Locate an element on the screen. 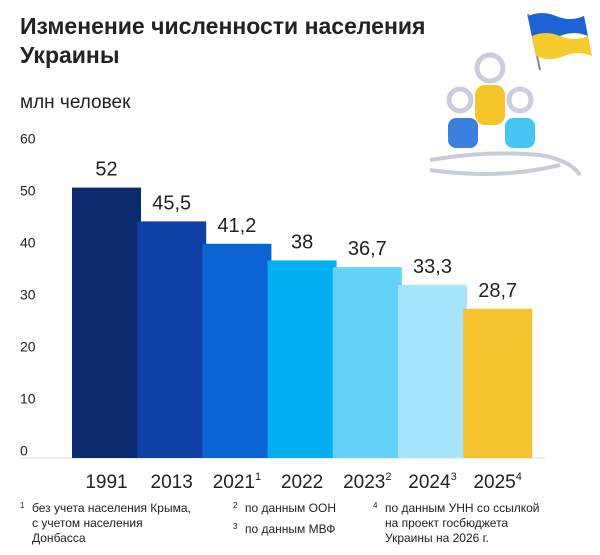  x-tick-label: 1991 is located at coordinates (106, 482).